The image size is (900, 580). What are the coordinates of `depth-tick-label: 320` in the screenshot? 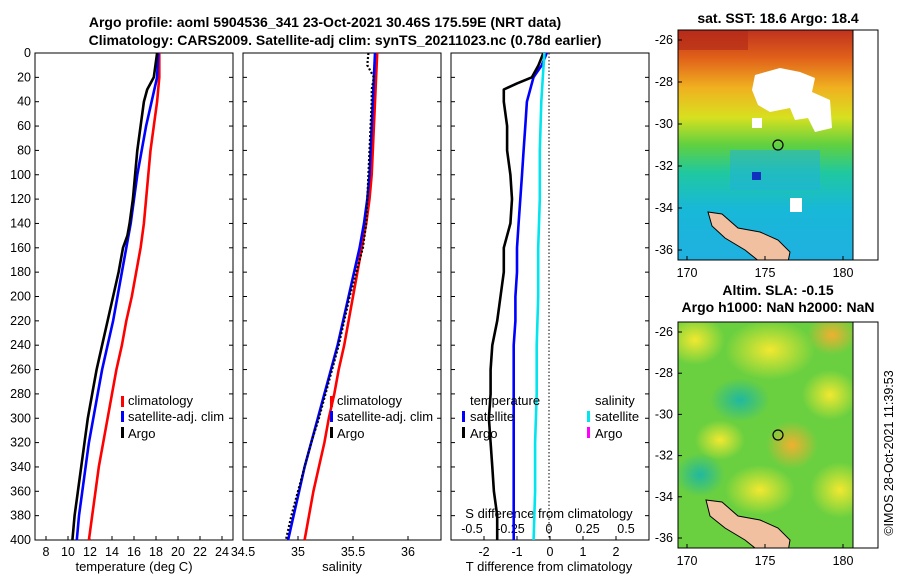 It's located at (20, 443).